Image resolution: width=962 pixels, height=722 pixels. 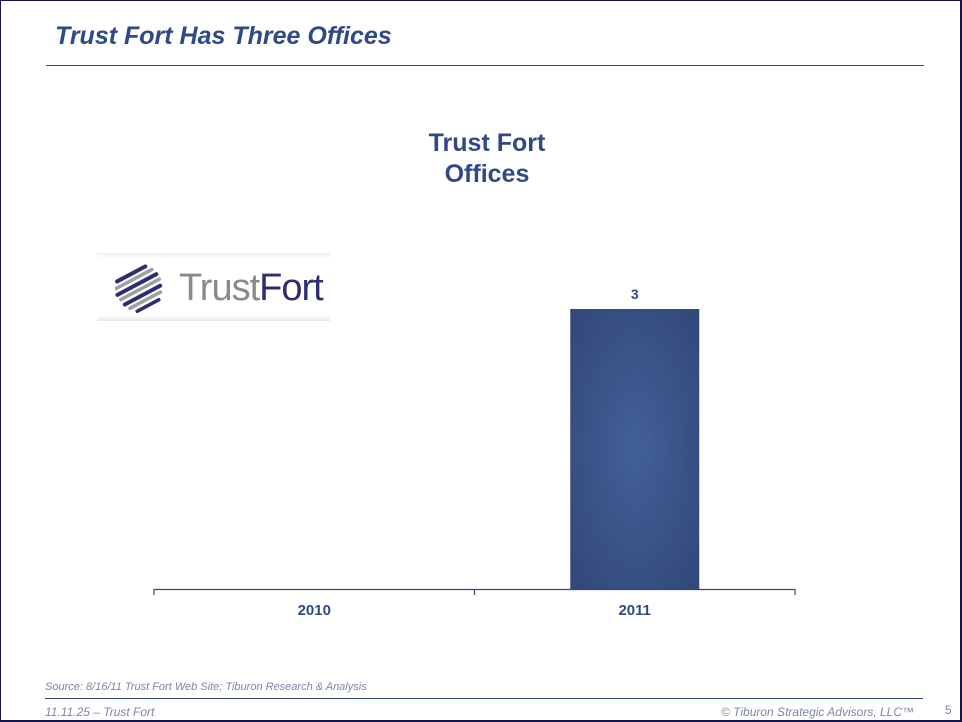 I want to click on title-divider, so click(x=485, y=65).